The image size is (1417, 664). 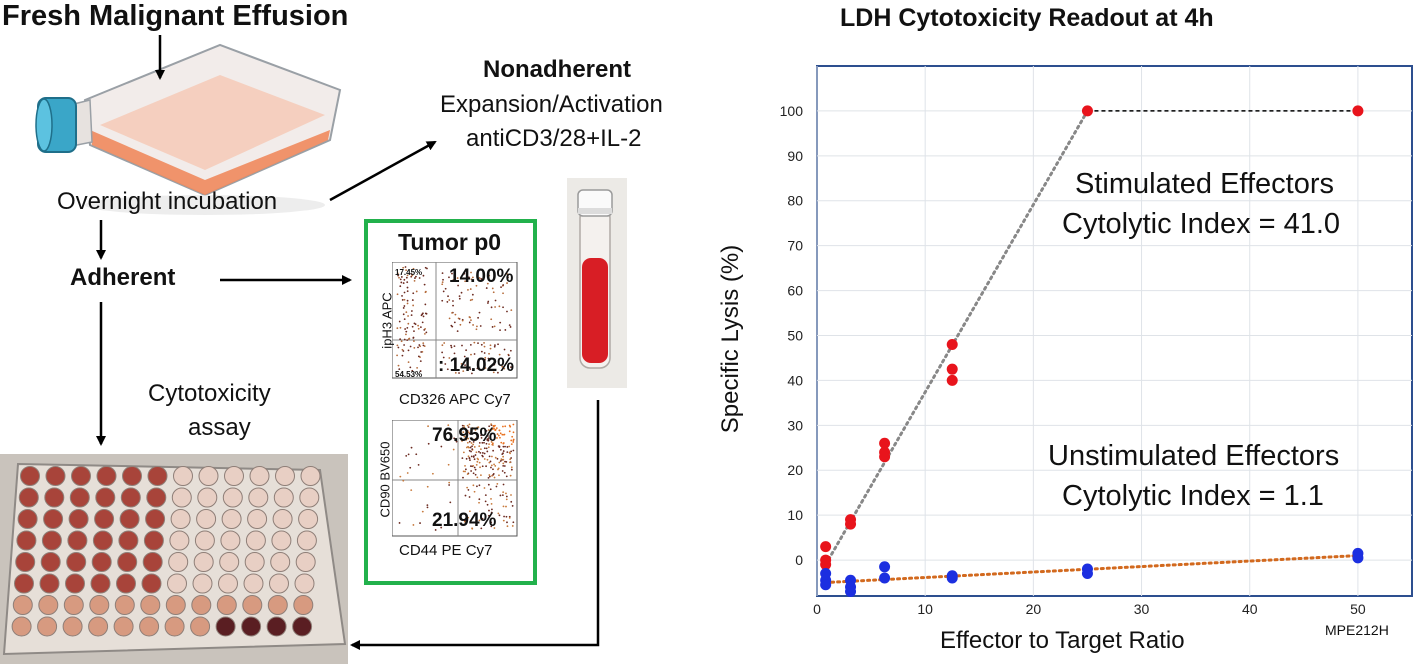 I want to click on y-tick-label: 100, so click(x=792, y=111).